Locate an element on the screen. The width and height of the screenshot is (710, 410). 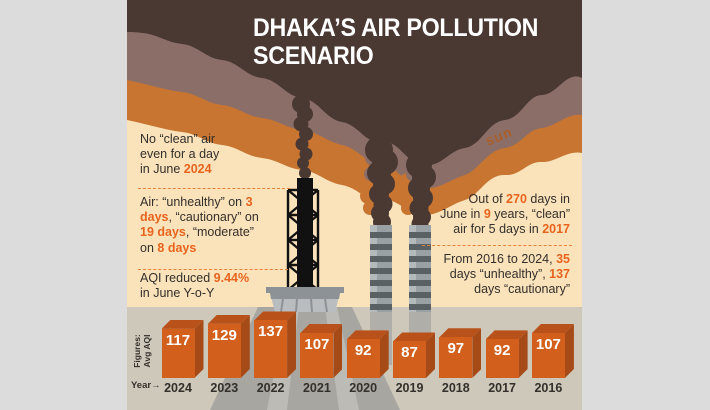
fact-line: days “cautionary” is located at coordinates (475, 289).